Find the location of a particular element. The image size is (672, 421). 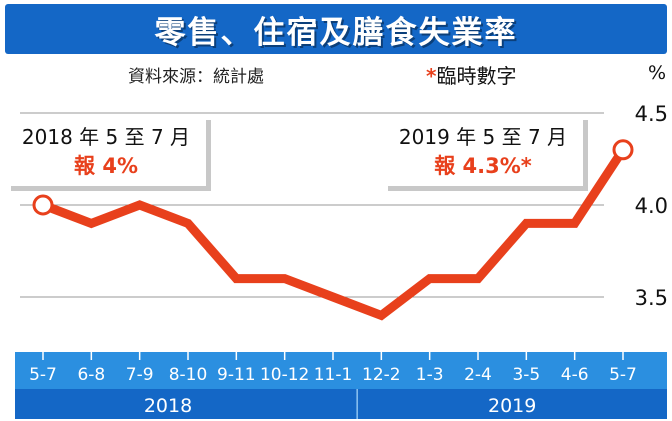

x-axis-band is located at coordinates (341, 370).